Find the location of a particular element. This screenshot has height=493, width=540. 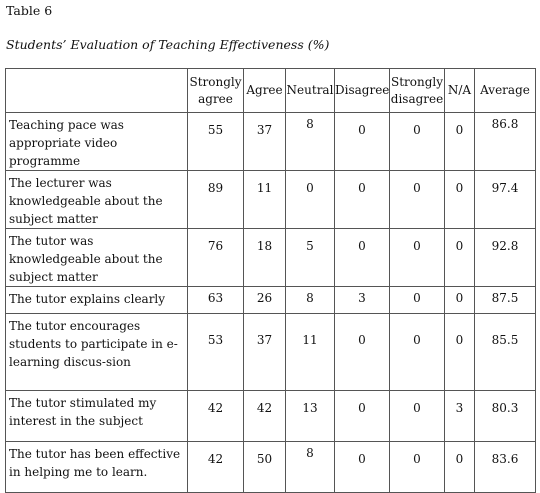

column-header: Strongly agree is located at coordinates (215, 90).